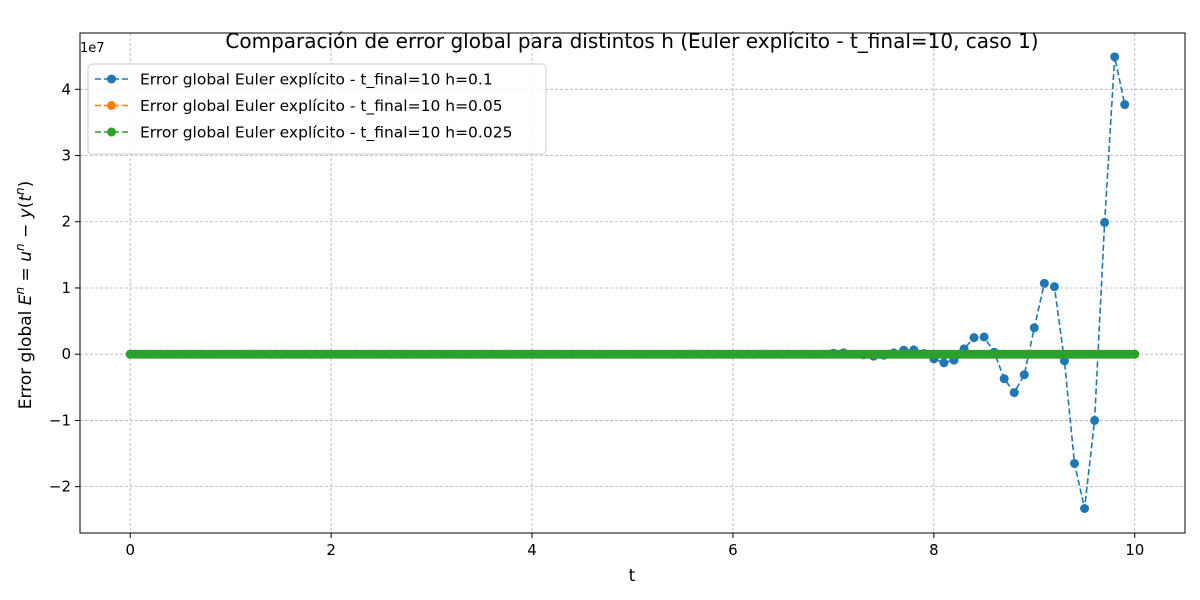 This screenshot has width=1200, height=600. Describe the element at coordinates (1134, 550) in the screenshot. I see `x-tick-label: 10` at that location.